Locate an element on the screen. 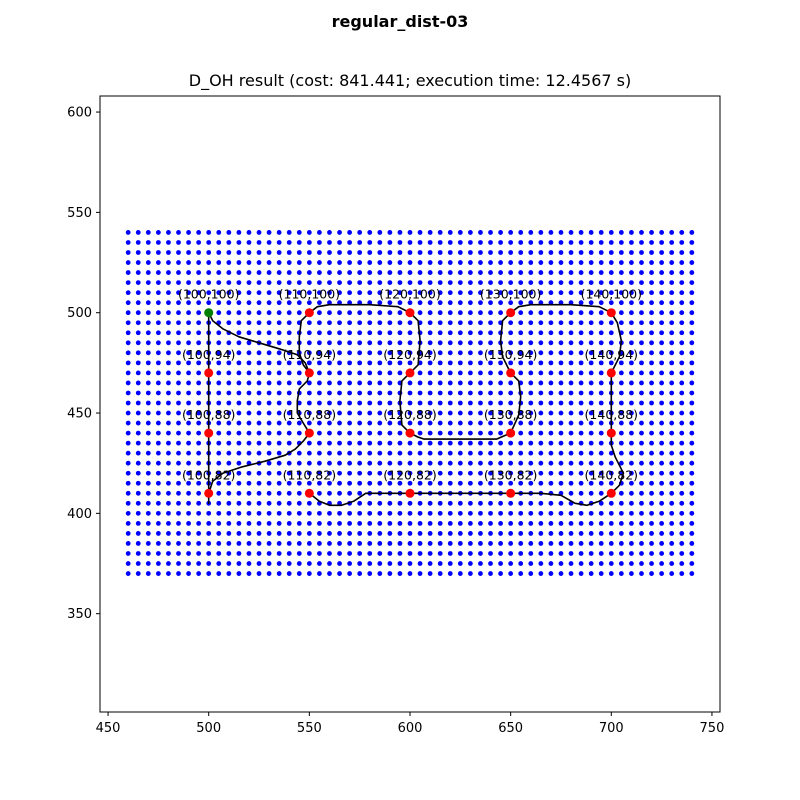 The height and width of the screenshot is (800, 800). y-tick-label: 550 is located at coordinates (79, 213).